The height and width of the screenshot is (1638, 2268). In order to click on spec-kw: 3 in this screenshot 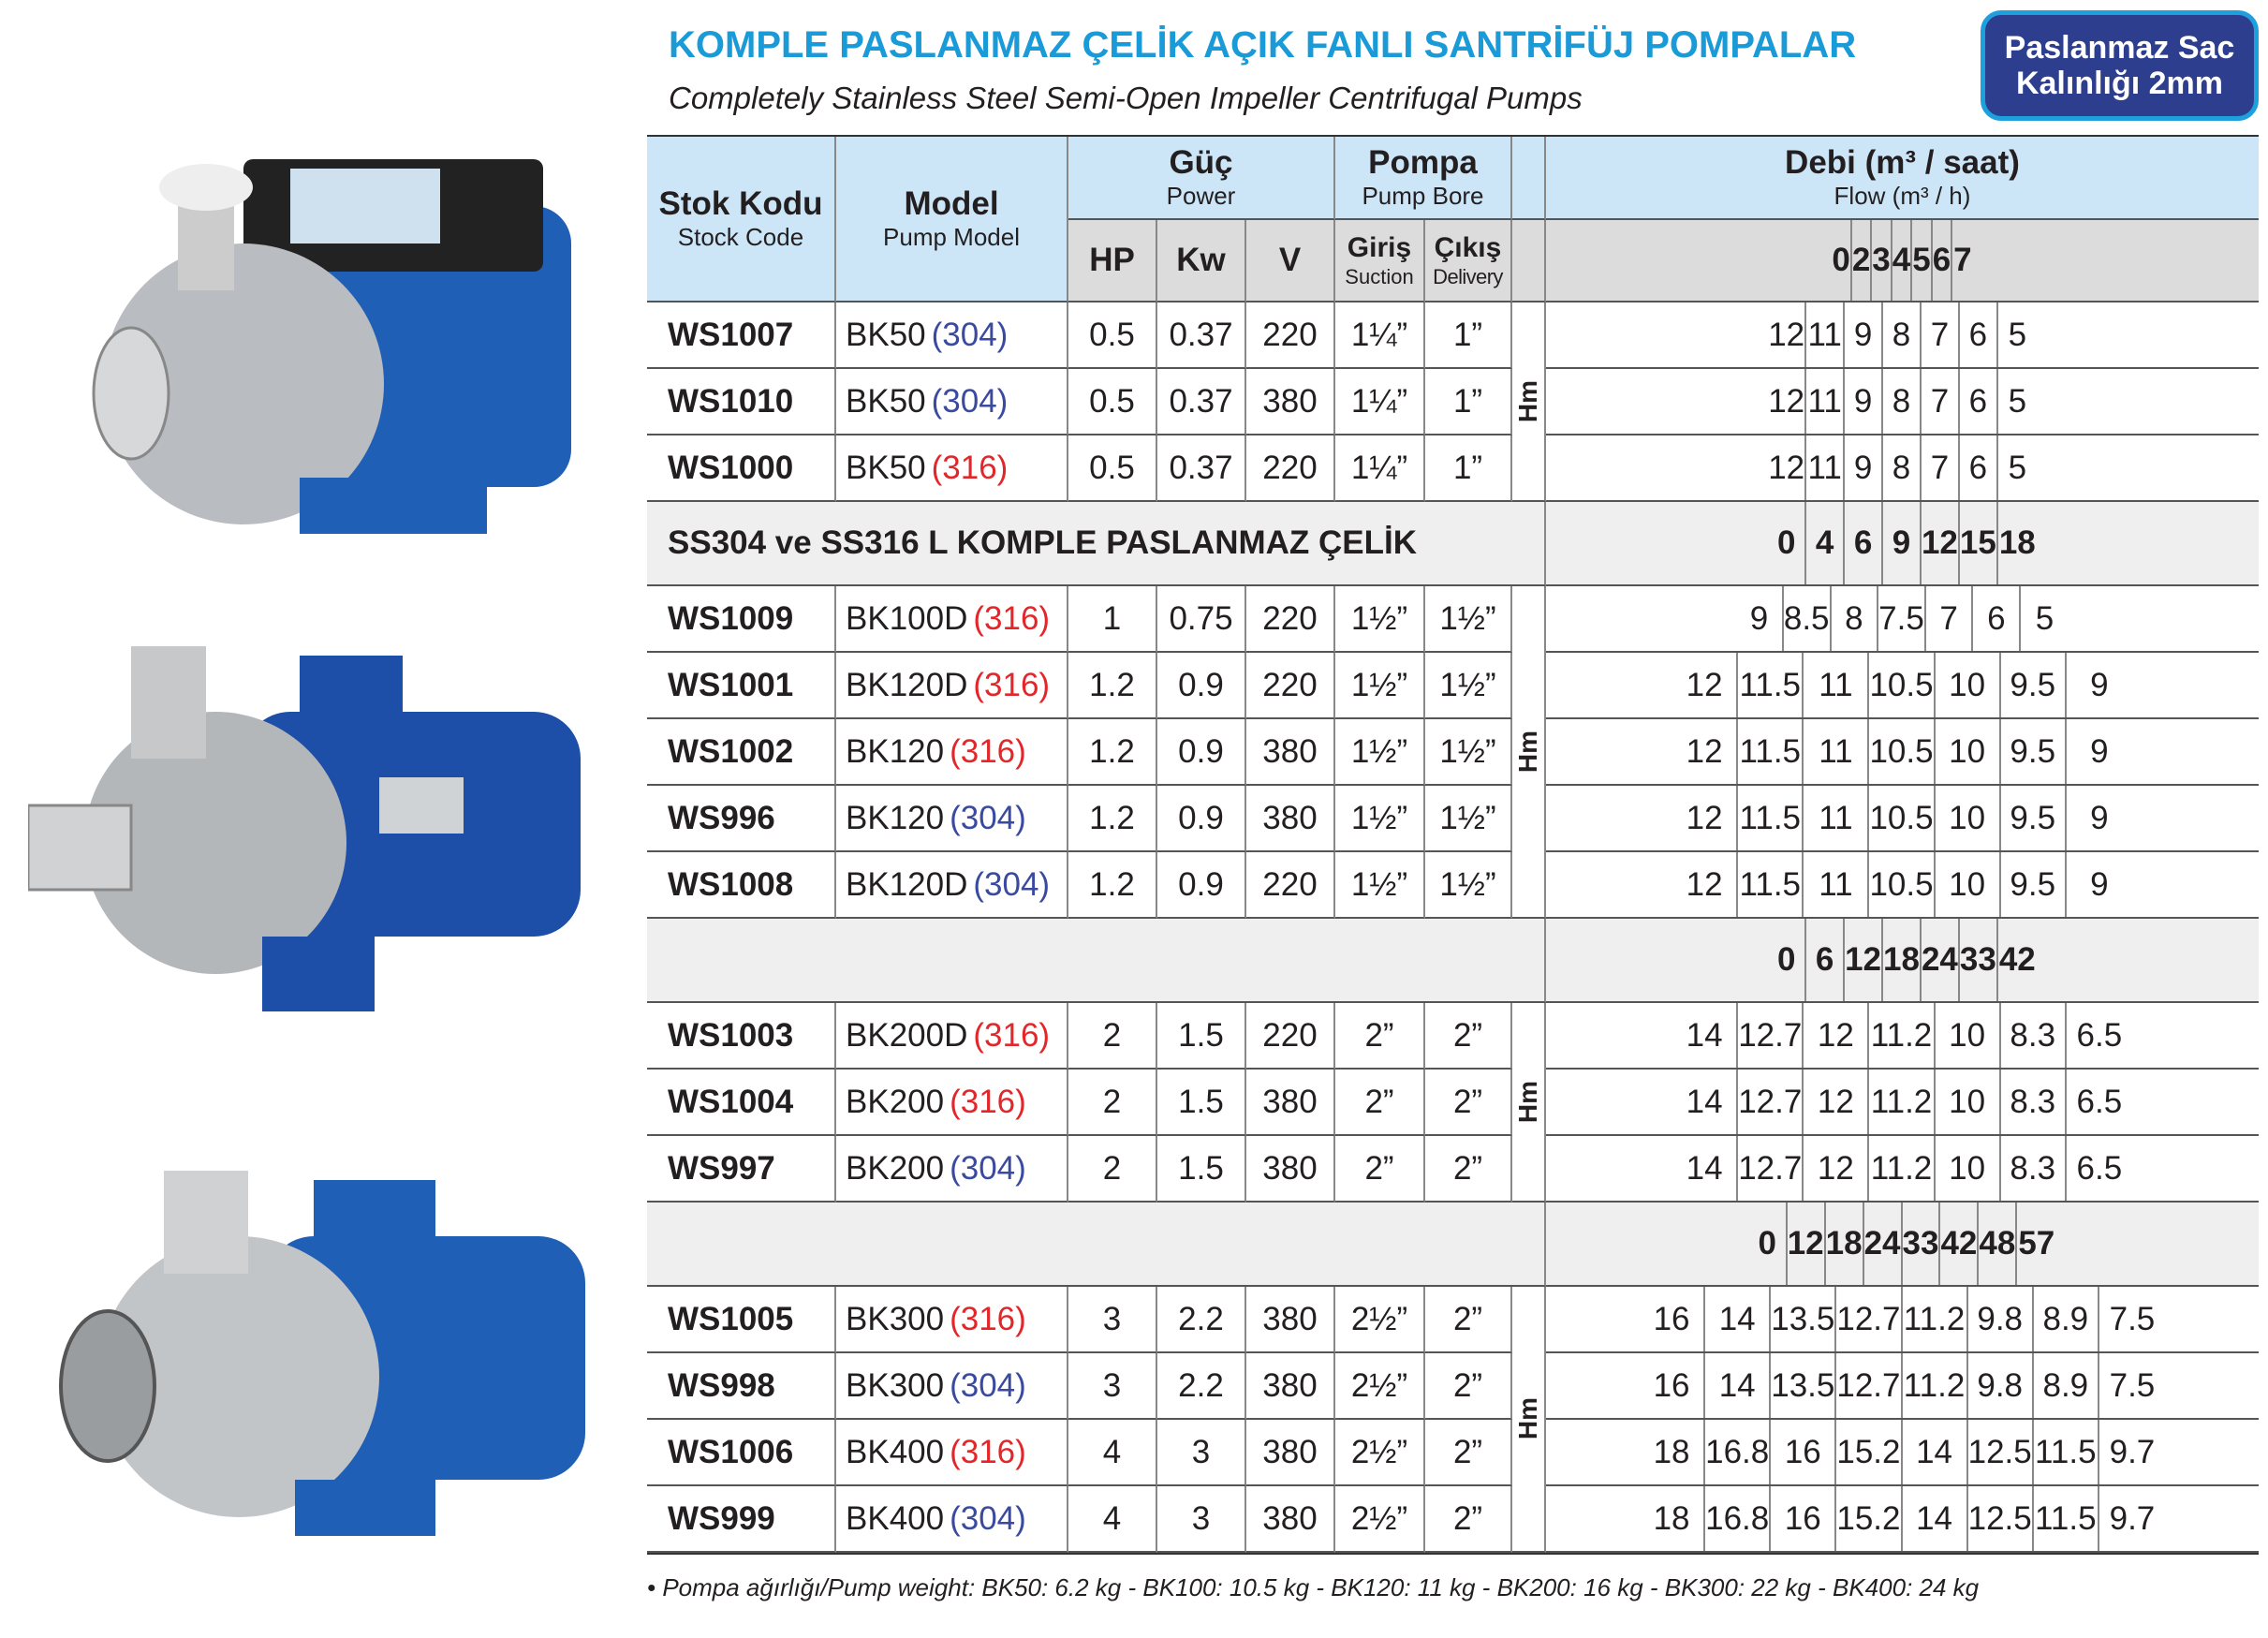, I will do `click(1201, 1453)`.